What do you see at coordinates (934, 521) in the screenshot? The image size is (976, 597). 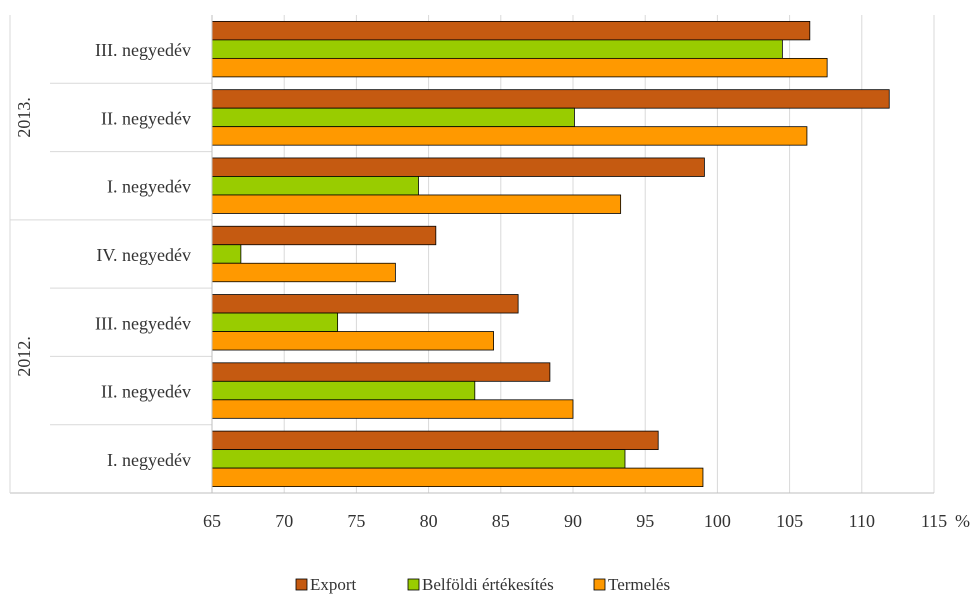 I see `x-tick-label: 115` at bounding box center [934, 521].